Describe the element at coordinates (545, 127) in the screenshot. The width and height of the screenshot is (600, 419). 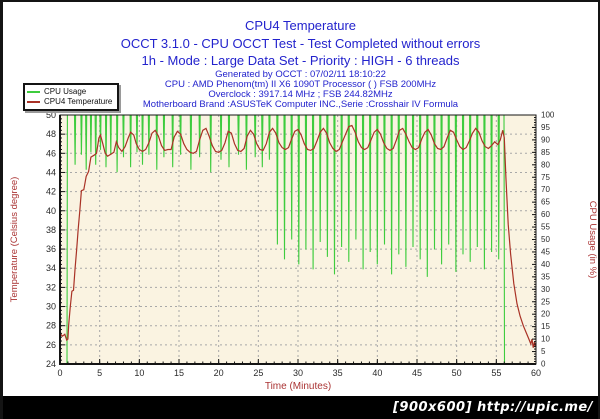
I see `y-right-tick-label: 95` at that location.